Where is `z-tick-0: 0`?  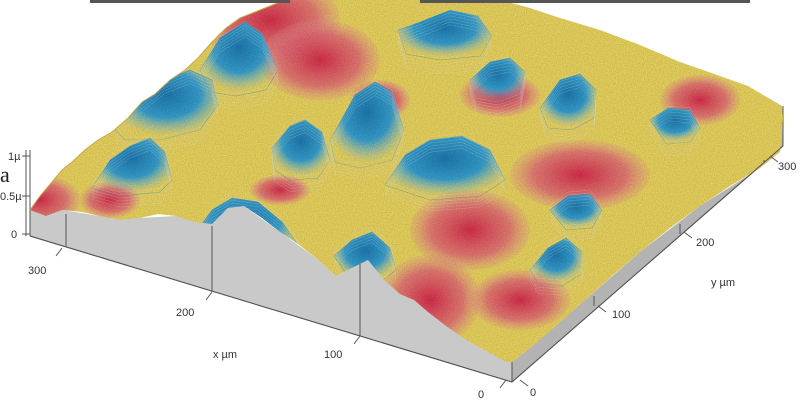
z-tick-0: 0 is located at coordinates (14, 235).